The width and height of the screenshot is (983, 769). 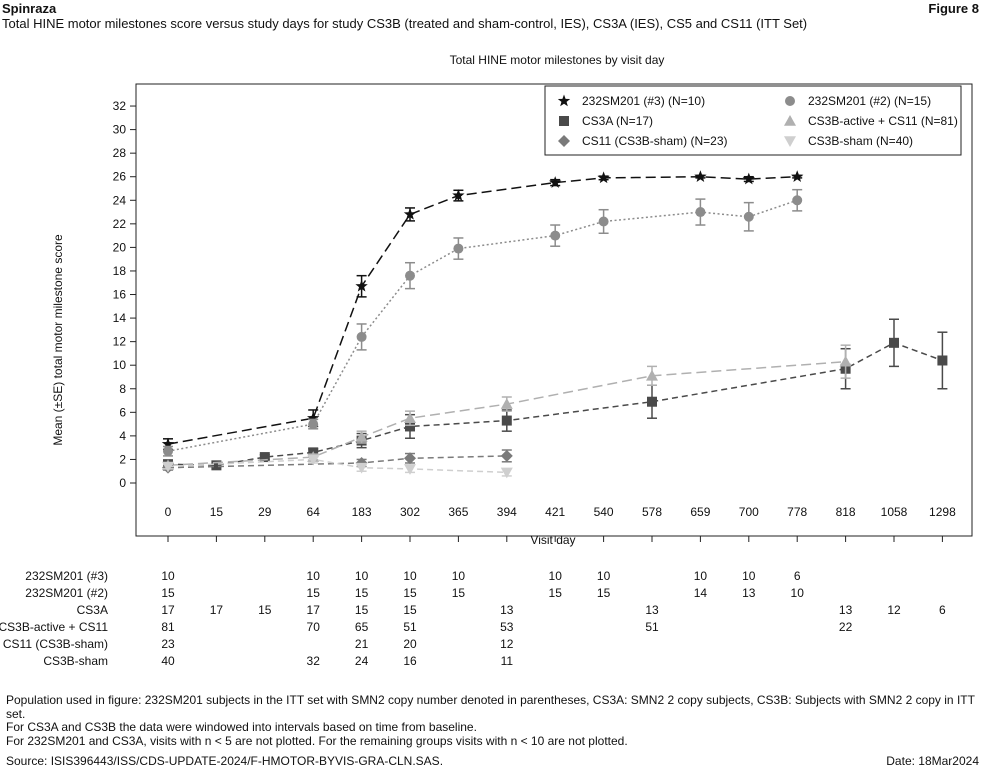 I want to click on legend-entry-label: CS11 (CS3B-sham) (N=23), so click(x=655, y=141).